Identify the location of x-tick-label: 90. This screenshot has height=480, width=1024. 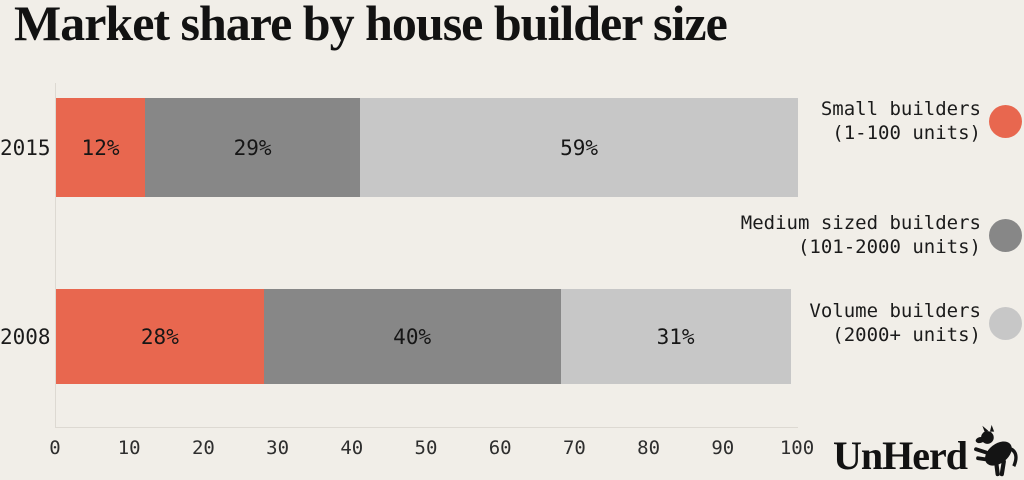
(723, 448).